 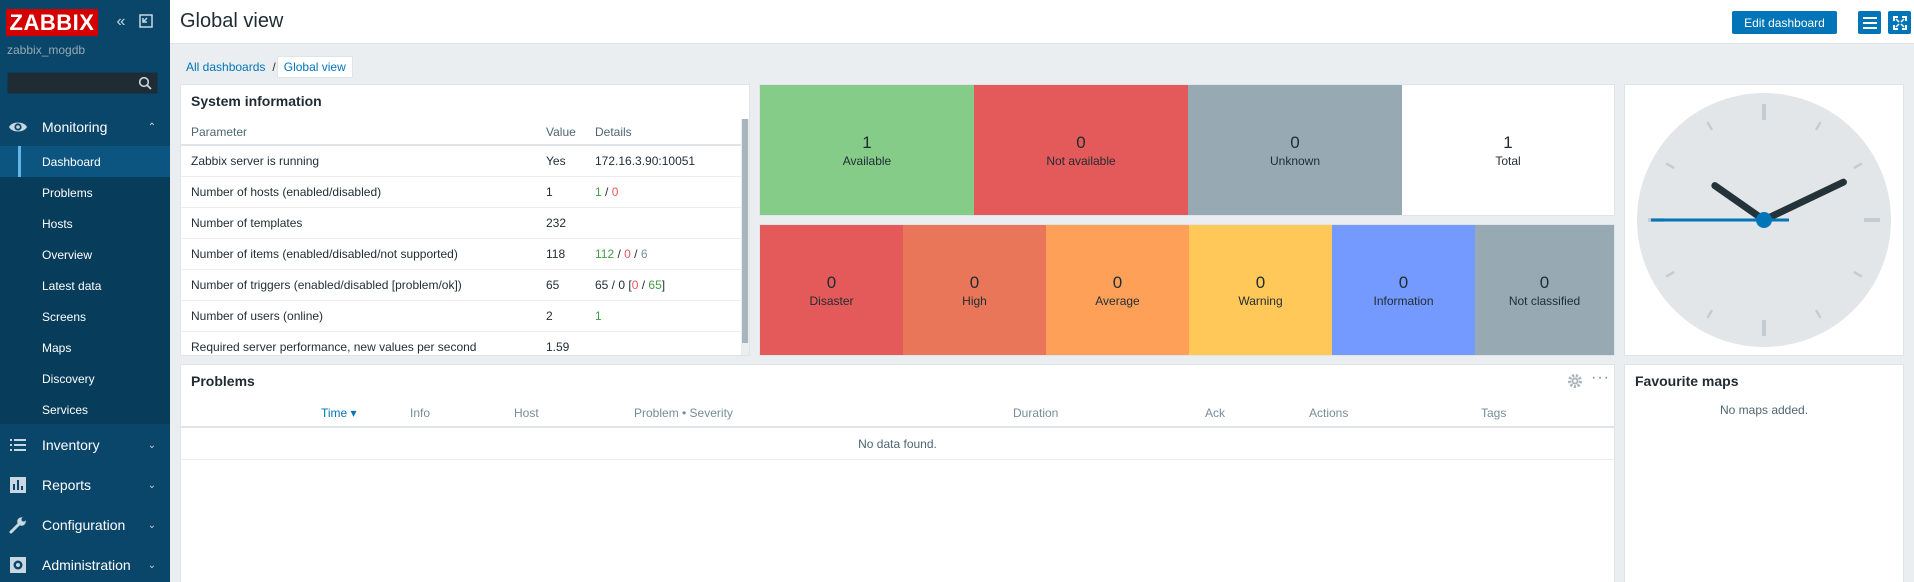 What do you see at coordinates (1295, 142) in the screenshot?
I see `availability-count: 0` at bounding box center [1295, 142].